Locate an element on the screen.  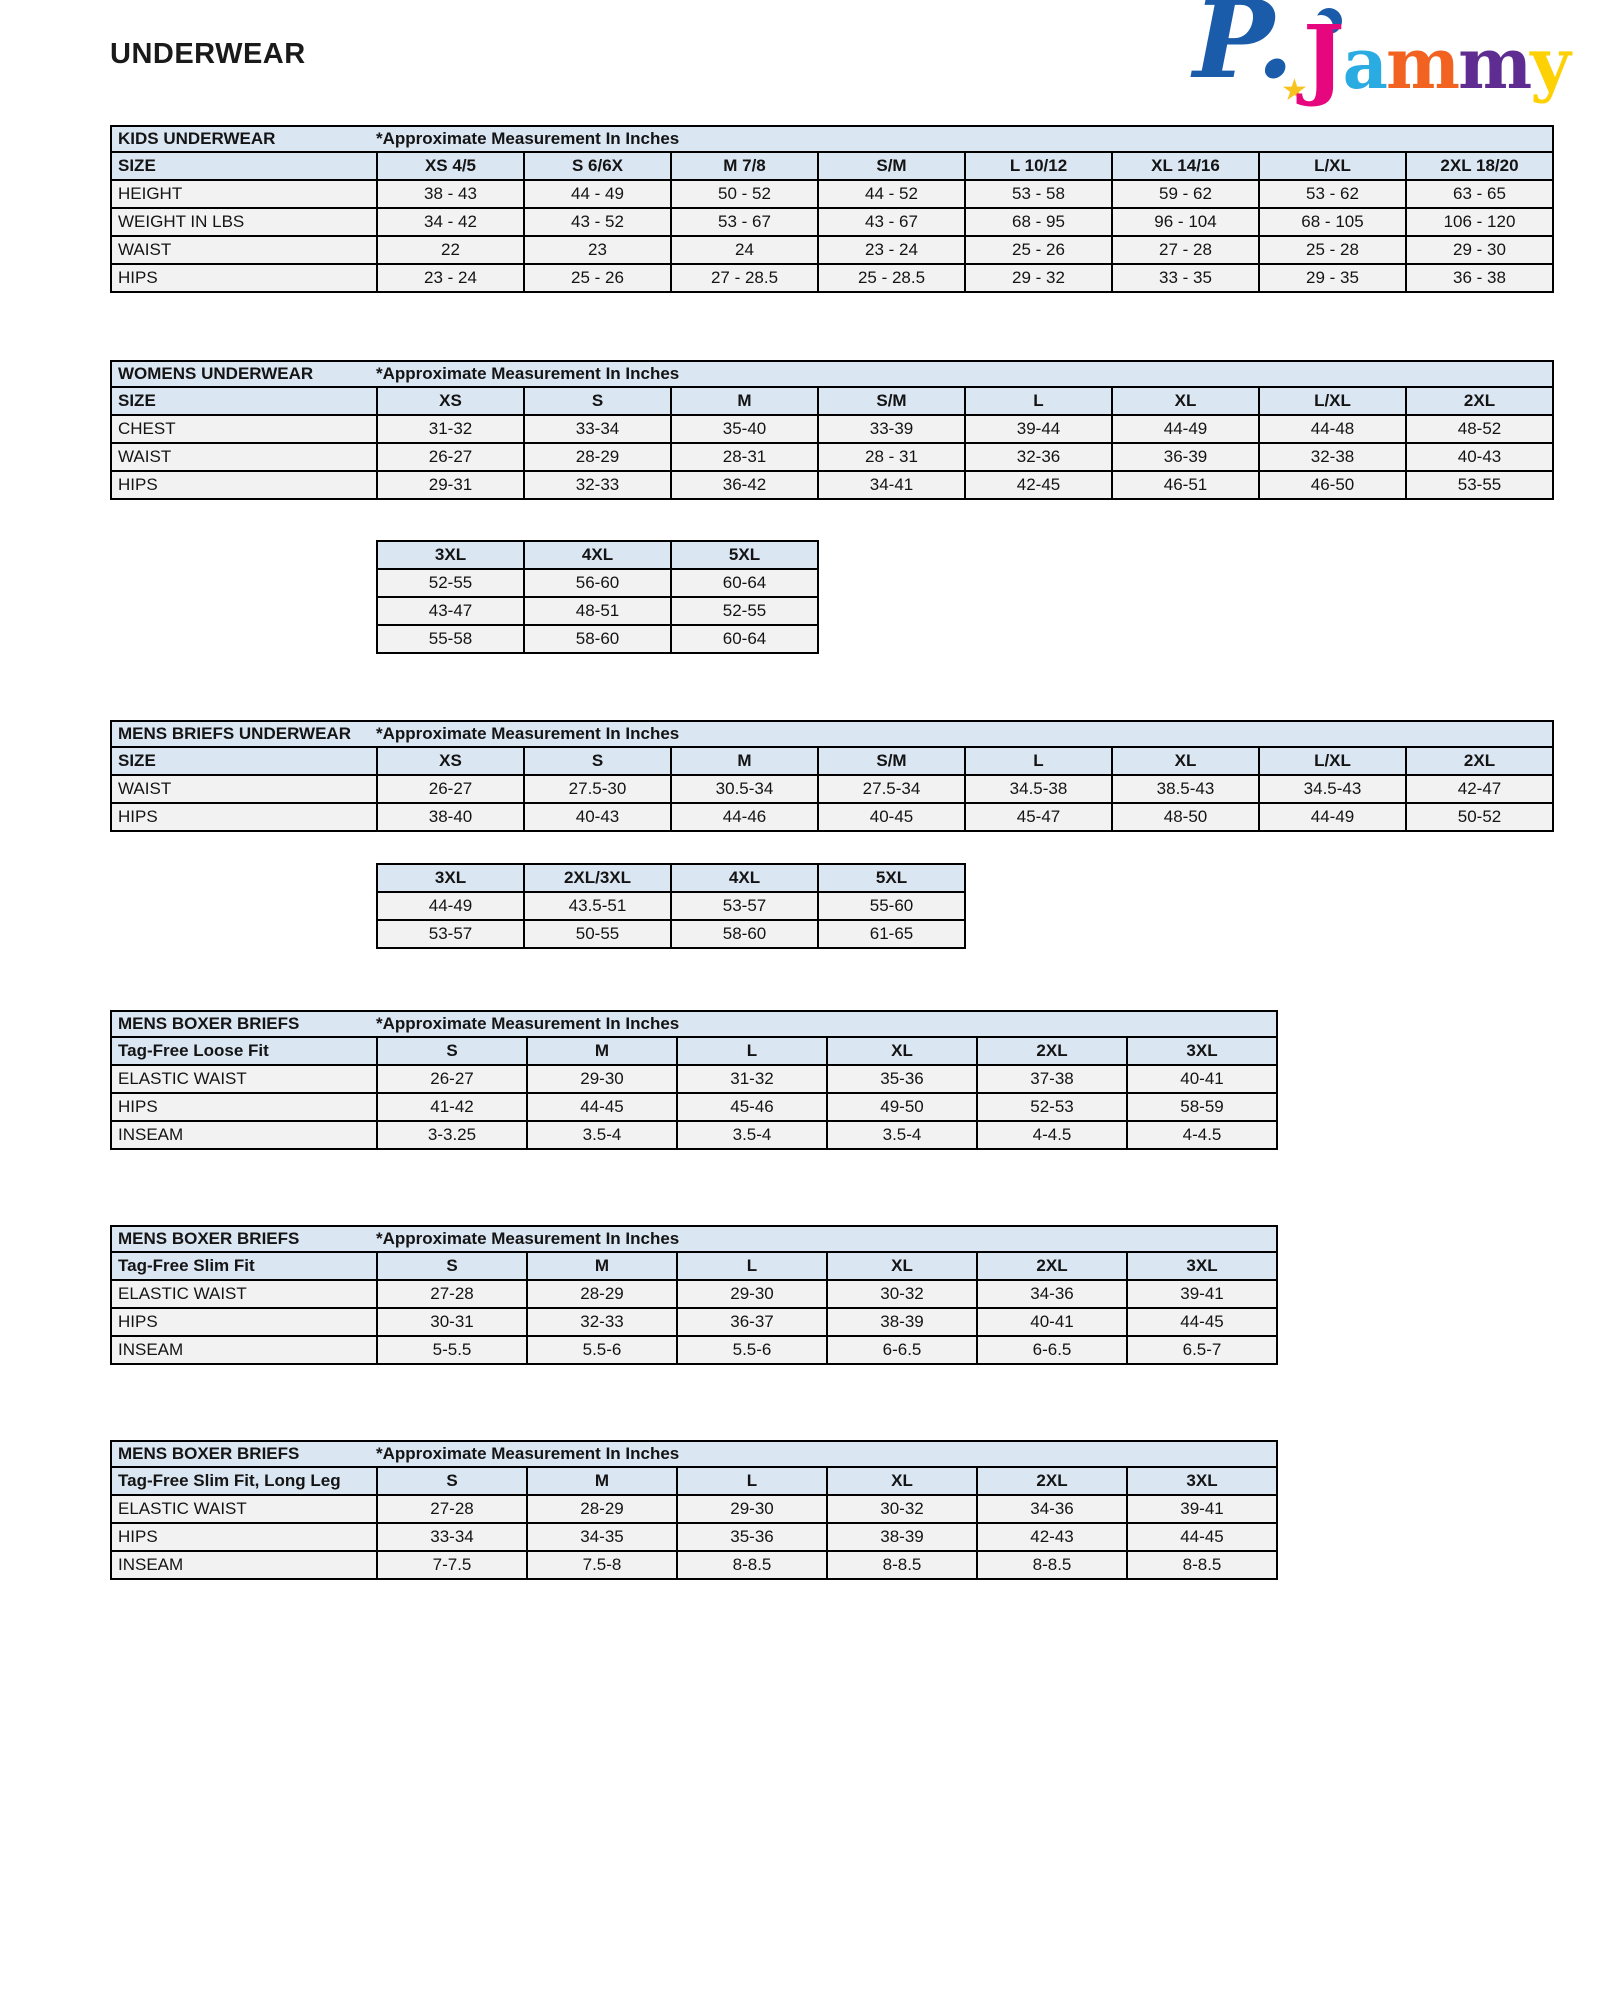
row-label: HEIGHT is located at coordinates (244, 194).